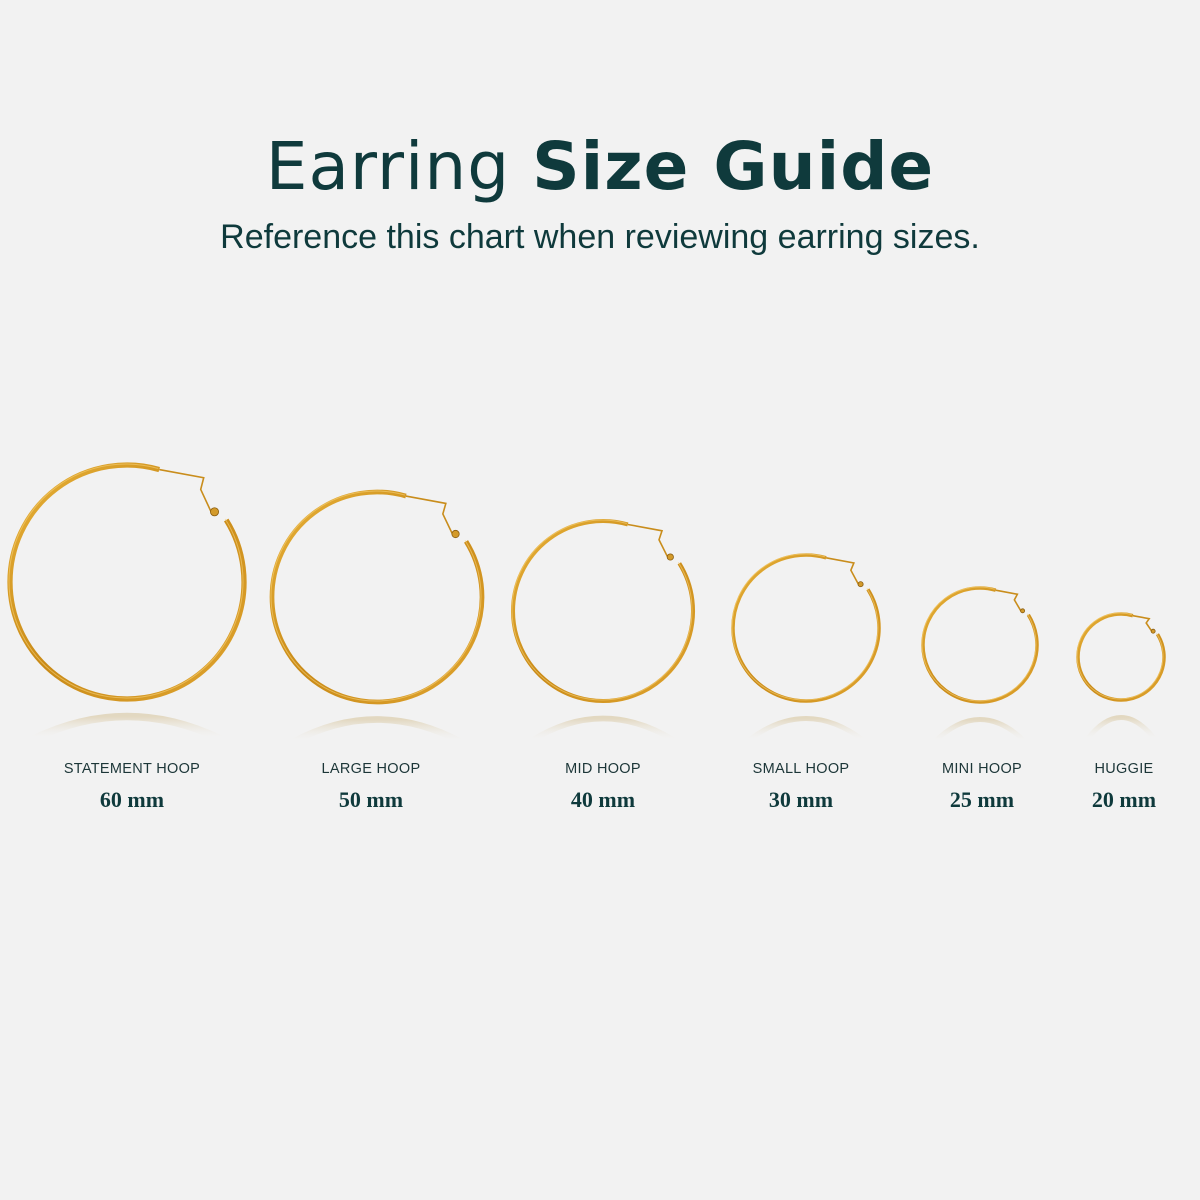 The height and width of the screenshot is (1200, 1200). What do you see at coordinates (371, 769) in the screenshot?
I see `hoop-name-label: LARGE HOOP` at bounding box center [371, 769].